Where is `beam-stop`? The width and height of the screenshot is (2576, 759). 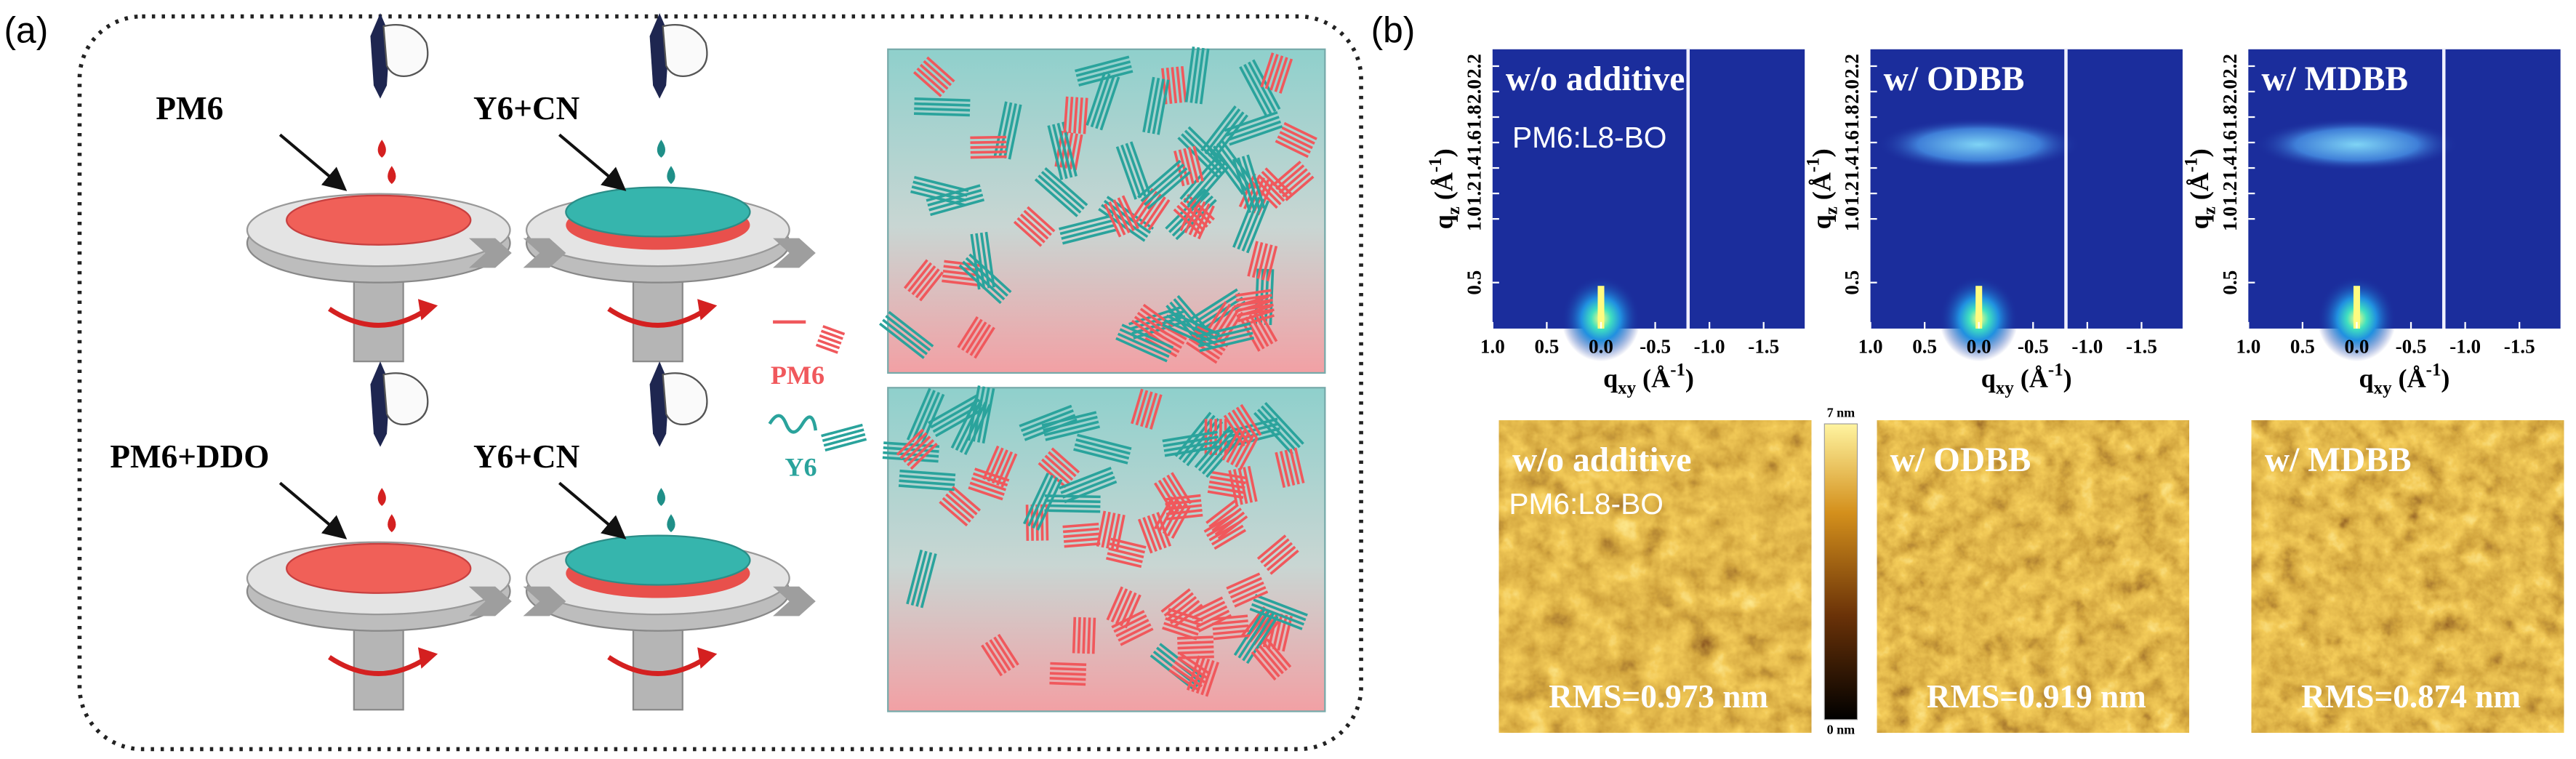
beam-stop is located at coordinates (1601, 307).